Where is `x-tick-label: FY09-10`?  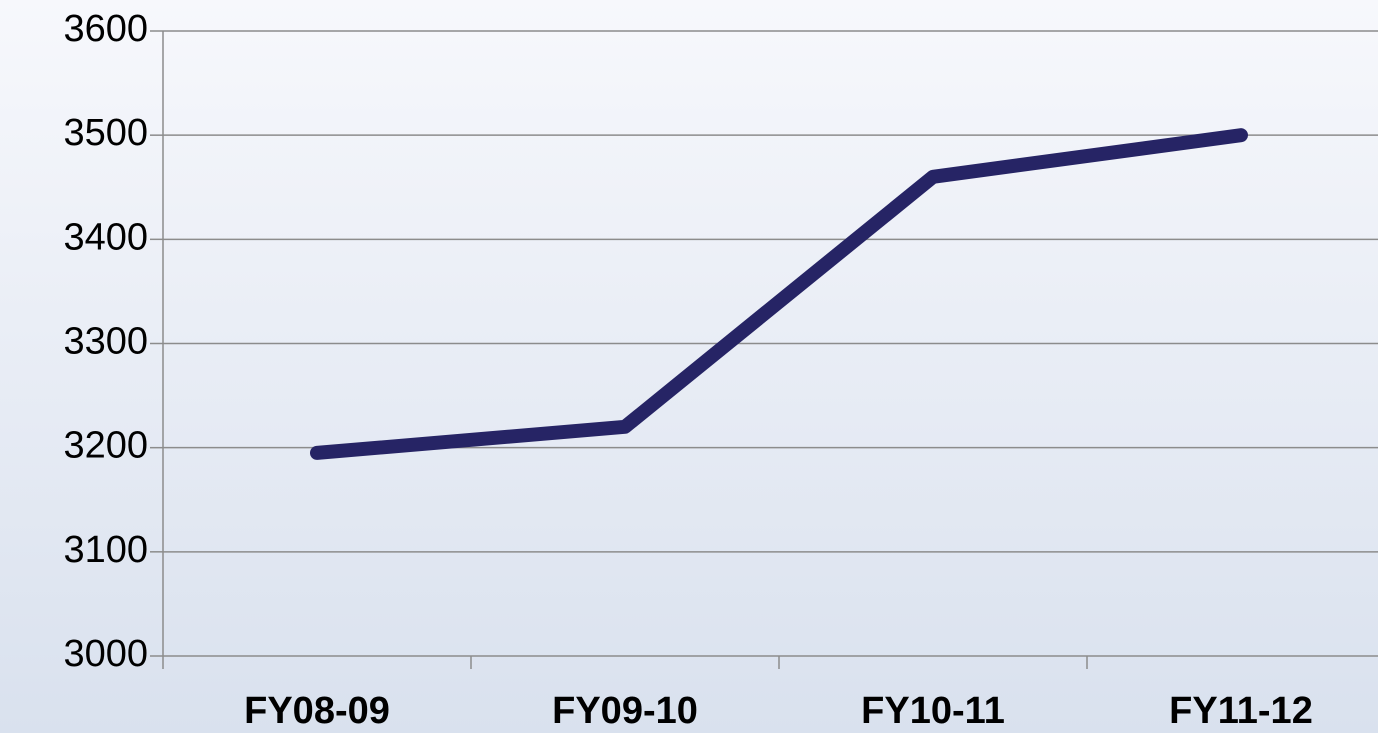 x-tick-label: FY09-10 is located at coordinates (625, 711).